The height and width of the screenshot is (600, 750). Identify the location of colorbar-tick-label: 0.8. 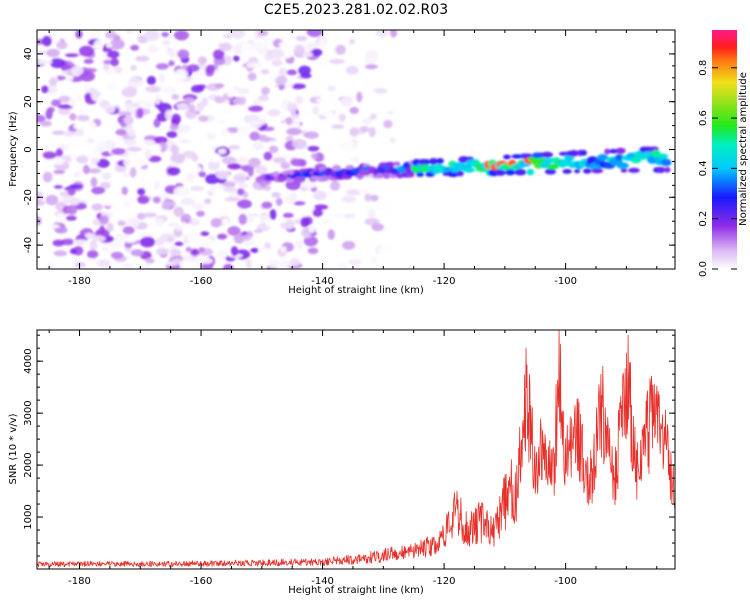
(703, 68).